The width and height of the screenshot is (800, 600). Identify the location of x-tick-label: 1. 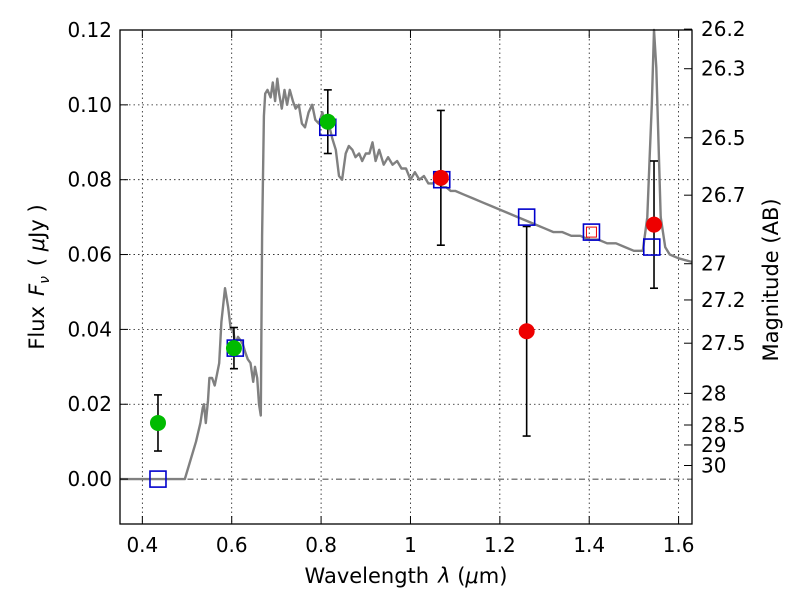
(410, 545).